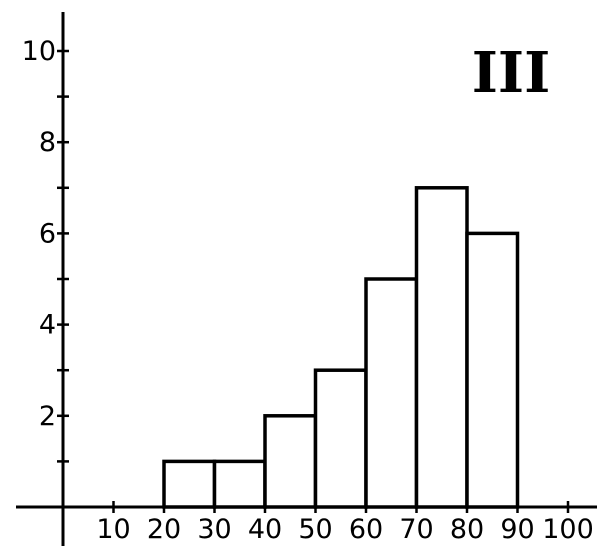  I want to click on x-tick-label: 100, so click(568, 529).